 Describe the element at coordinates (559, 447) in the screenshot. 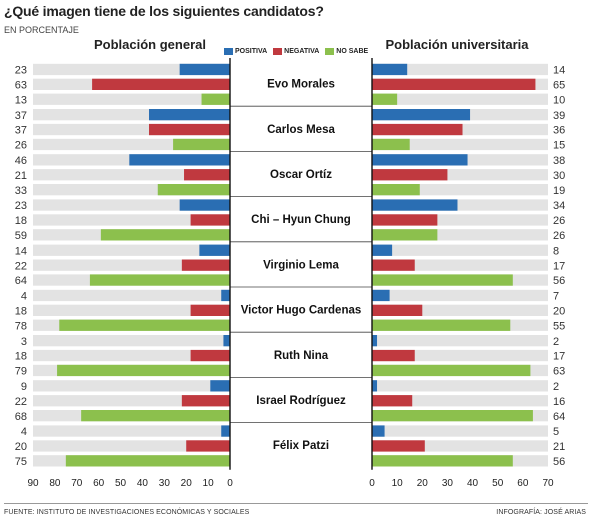

I see `right-value-label: 21` at that location.